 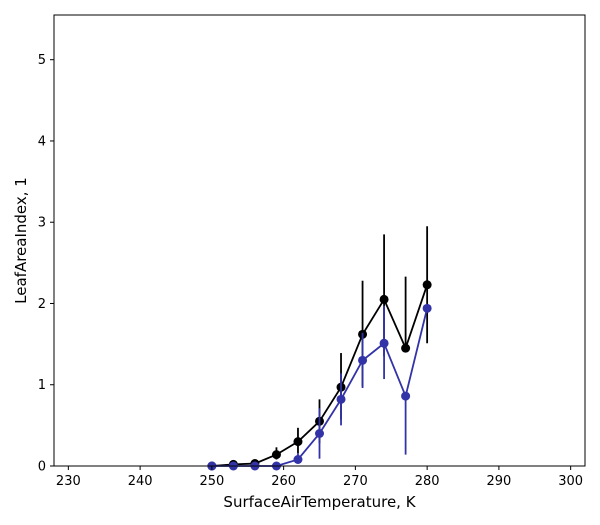 What do you see at coordinates (140, 481) in the screenshot?
I see `x-tick-label: 240` at bounding box center [140, 481].